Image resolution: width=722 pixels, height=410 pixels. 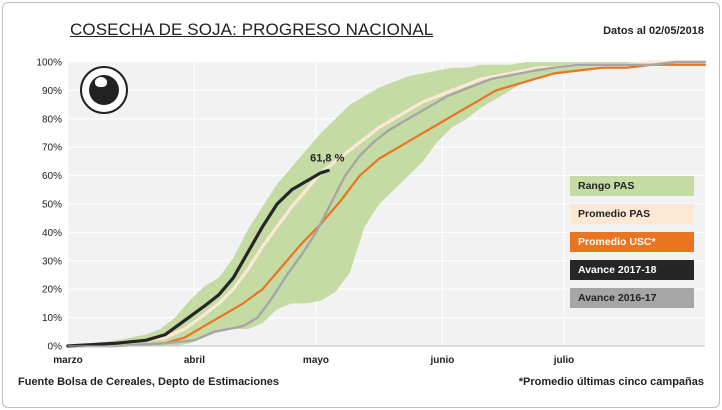 What do you see at coordinates (52, 148) in the screenshot?
I see `y-tick-label: 70%` at bounding box center [52, 148].